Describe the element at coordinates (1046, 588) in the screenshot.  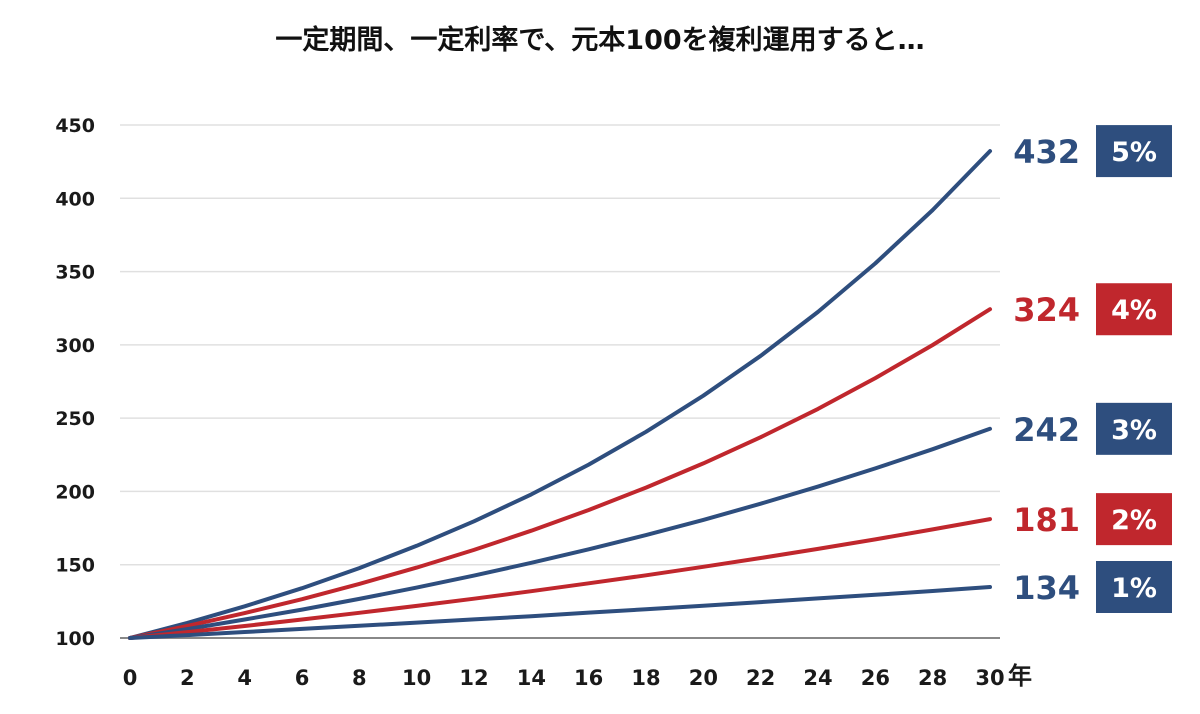
I see `end-value-label: 134` at that location.